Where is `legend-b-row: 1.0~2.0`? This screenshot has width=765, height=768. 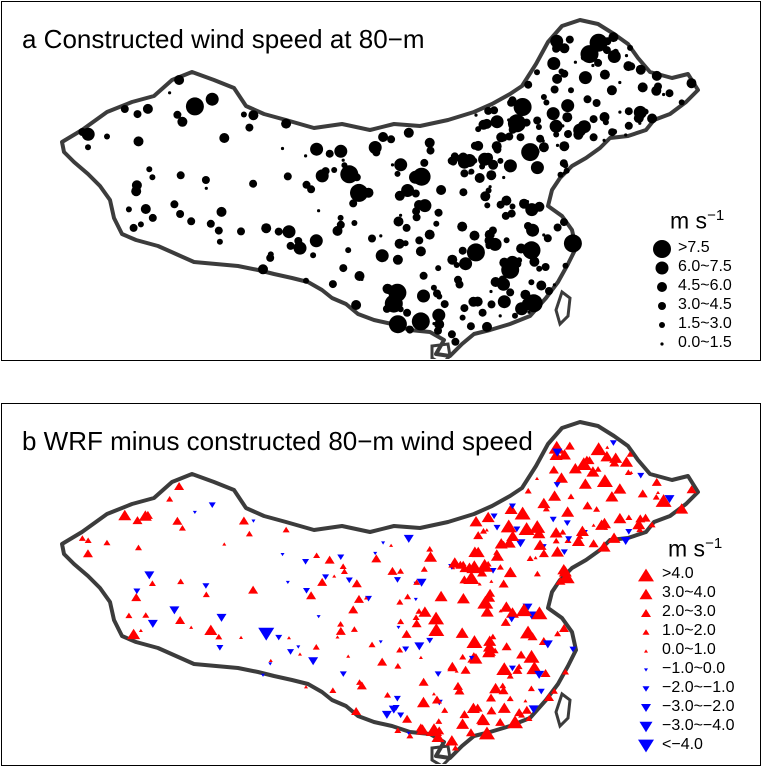 legend-b-row: 1.0~2.0 is located at coordinates (684, 631).